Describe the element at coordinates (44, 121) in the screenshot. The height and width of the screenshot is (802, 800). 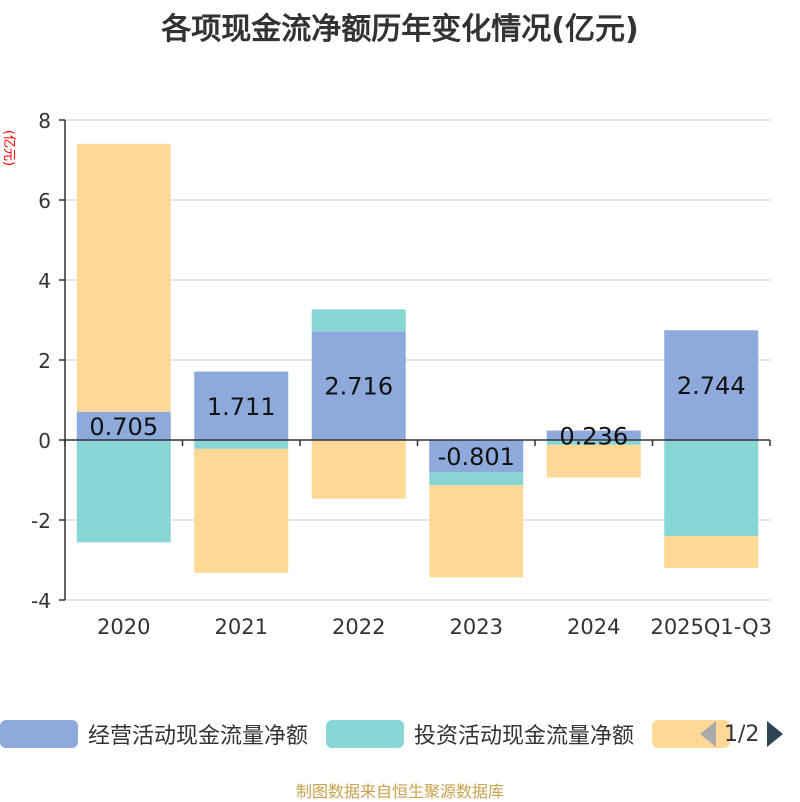
I see `y-tick-label: 8` at that location.